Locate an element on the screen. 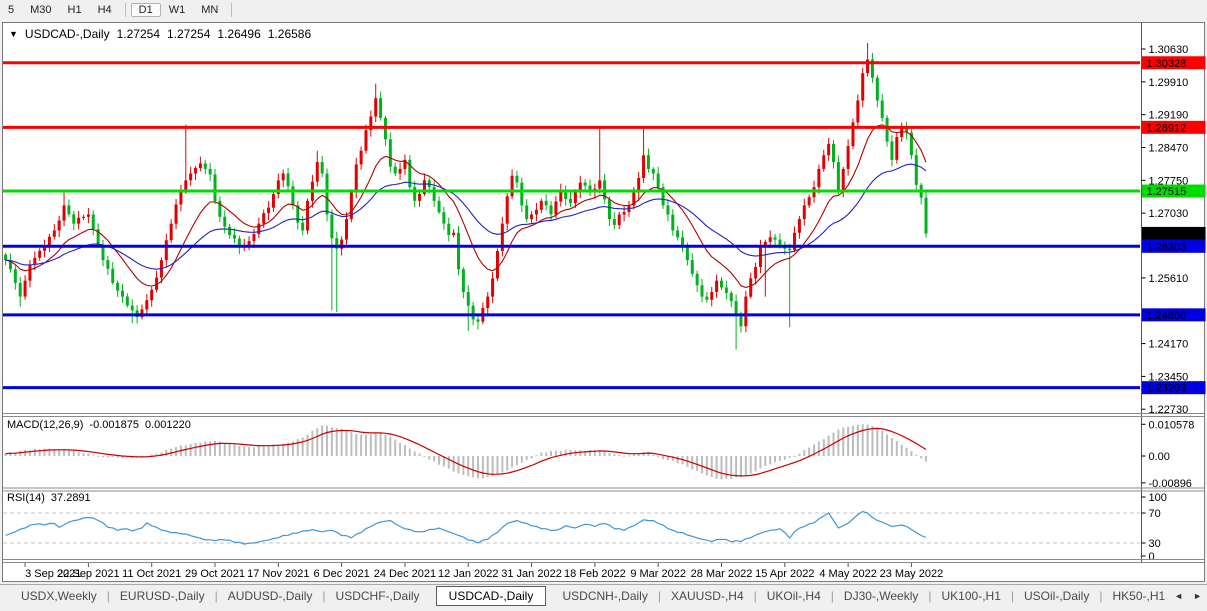  ohlc-open: 1.27254 is located at coordinates (138, 34).